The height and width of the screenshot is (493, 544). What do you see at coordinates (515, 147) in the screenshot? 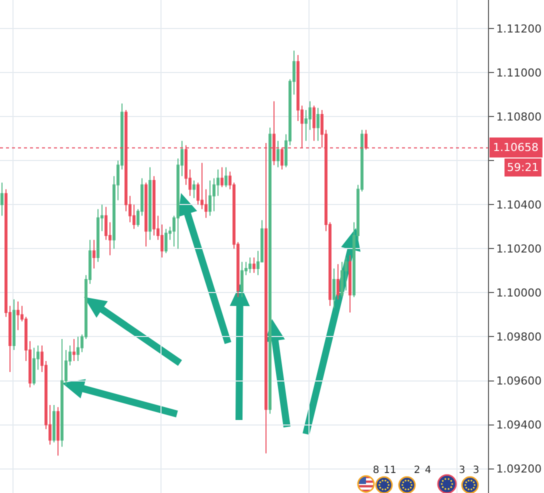
I see `ref-line-label: 1.10658` at bounding box center [515, 147].